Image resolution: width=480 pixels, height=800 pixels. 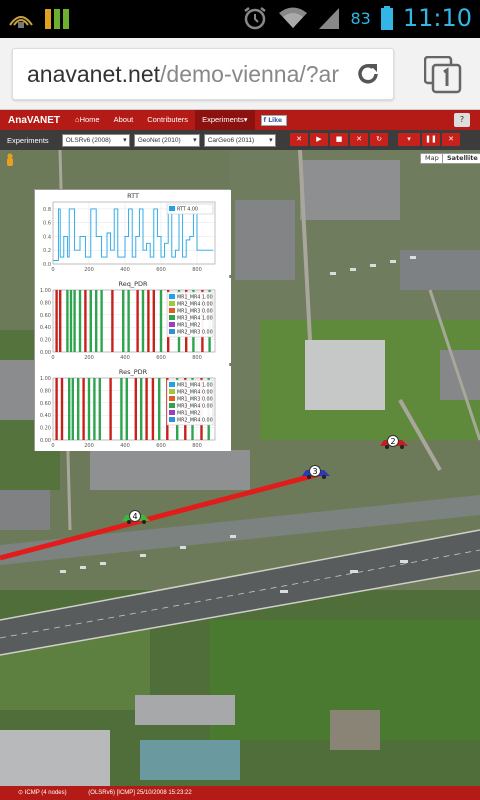 What do you see at coordinates (409, 139) in the screenshot?
I see `chart-options-button: ▾` at bounding box center [409, 139].